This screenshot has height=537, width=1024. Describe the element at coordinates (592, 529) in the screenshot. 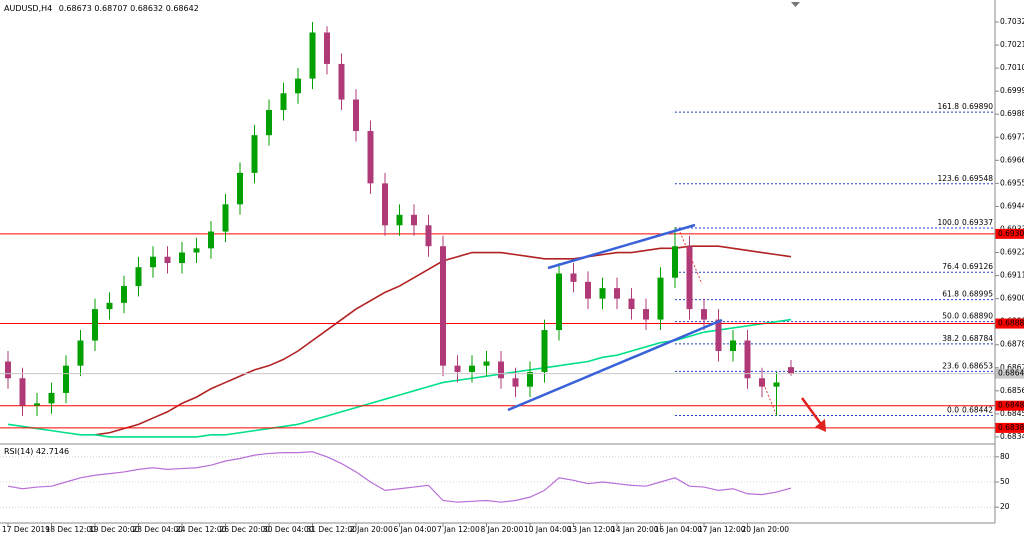

I see `x-tick-label: 13 Jan 12:00` at that location.